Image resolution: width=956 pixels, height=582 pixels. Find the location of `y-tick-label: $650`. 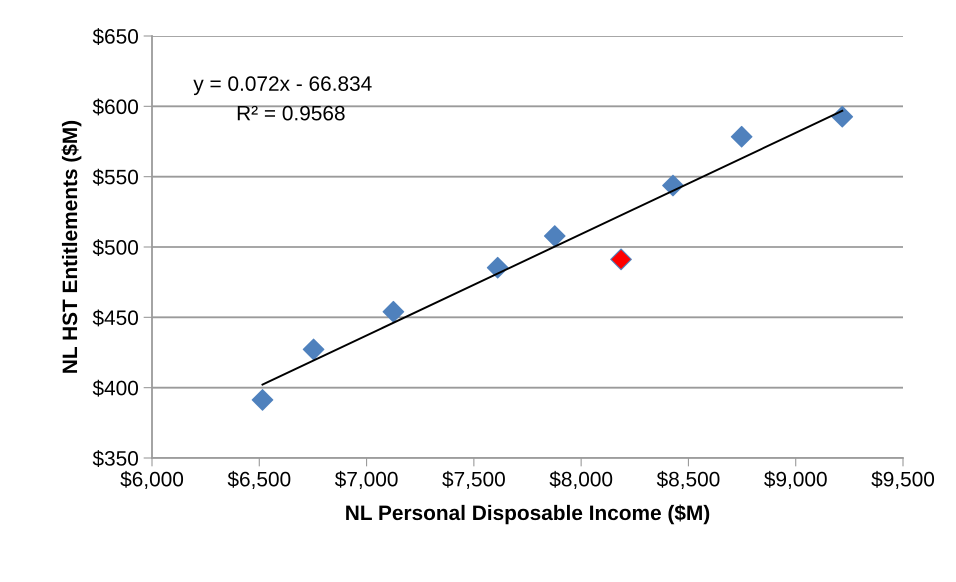

y-tick-label: $650 is located at coordinates (115, 36).